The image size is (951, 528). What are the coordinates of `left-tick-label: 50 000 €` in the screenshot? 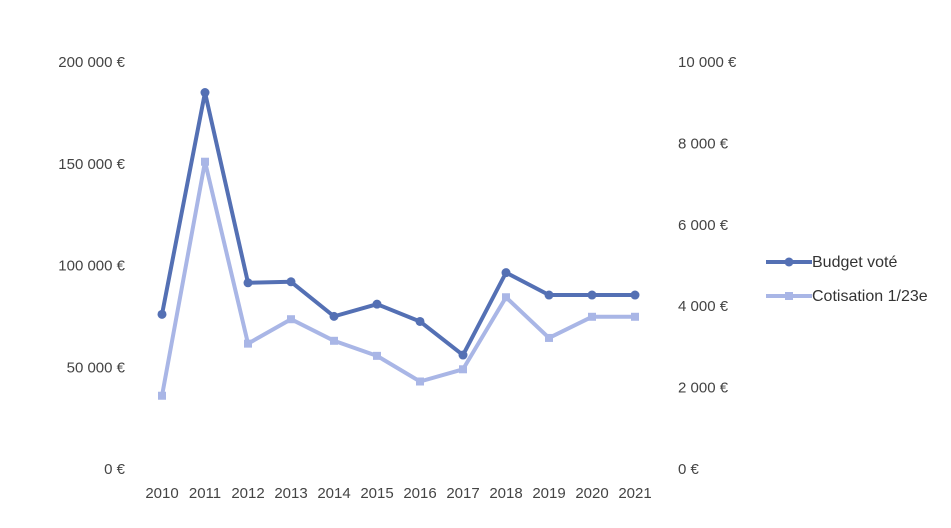 It's located at (96, 367).